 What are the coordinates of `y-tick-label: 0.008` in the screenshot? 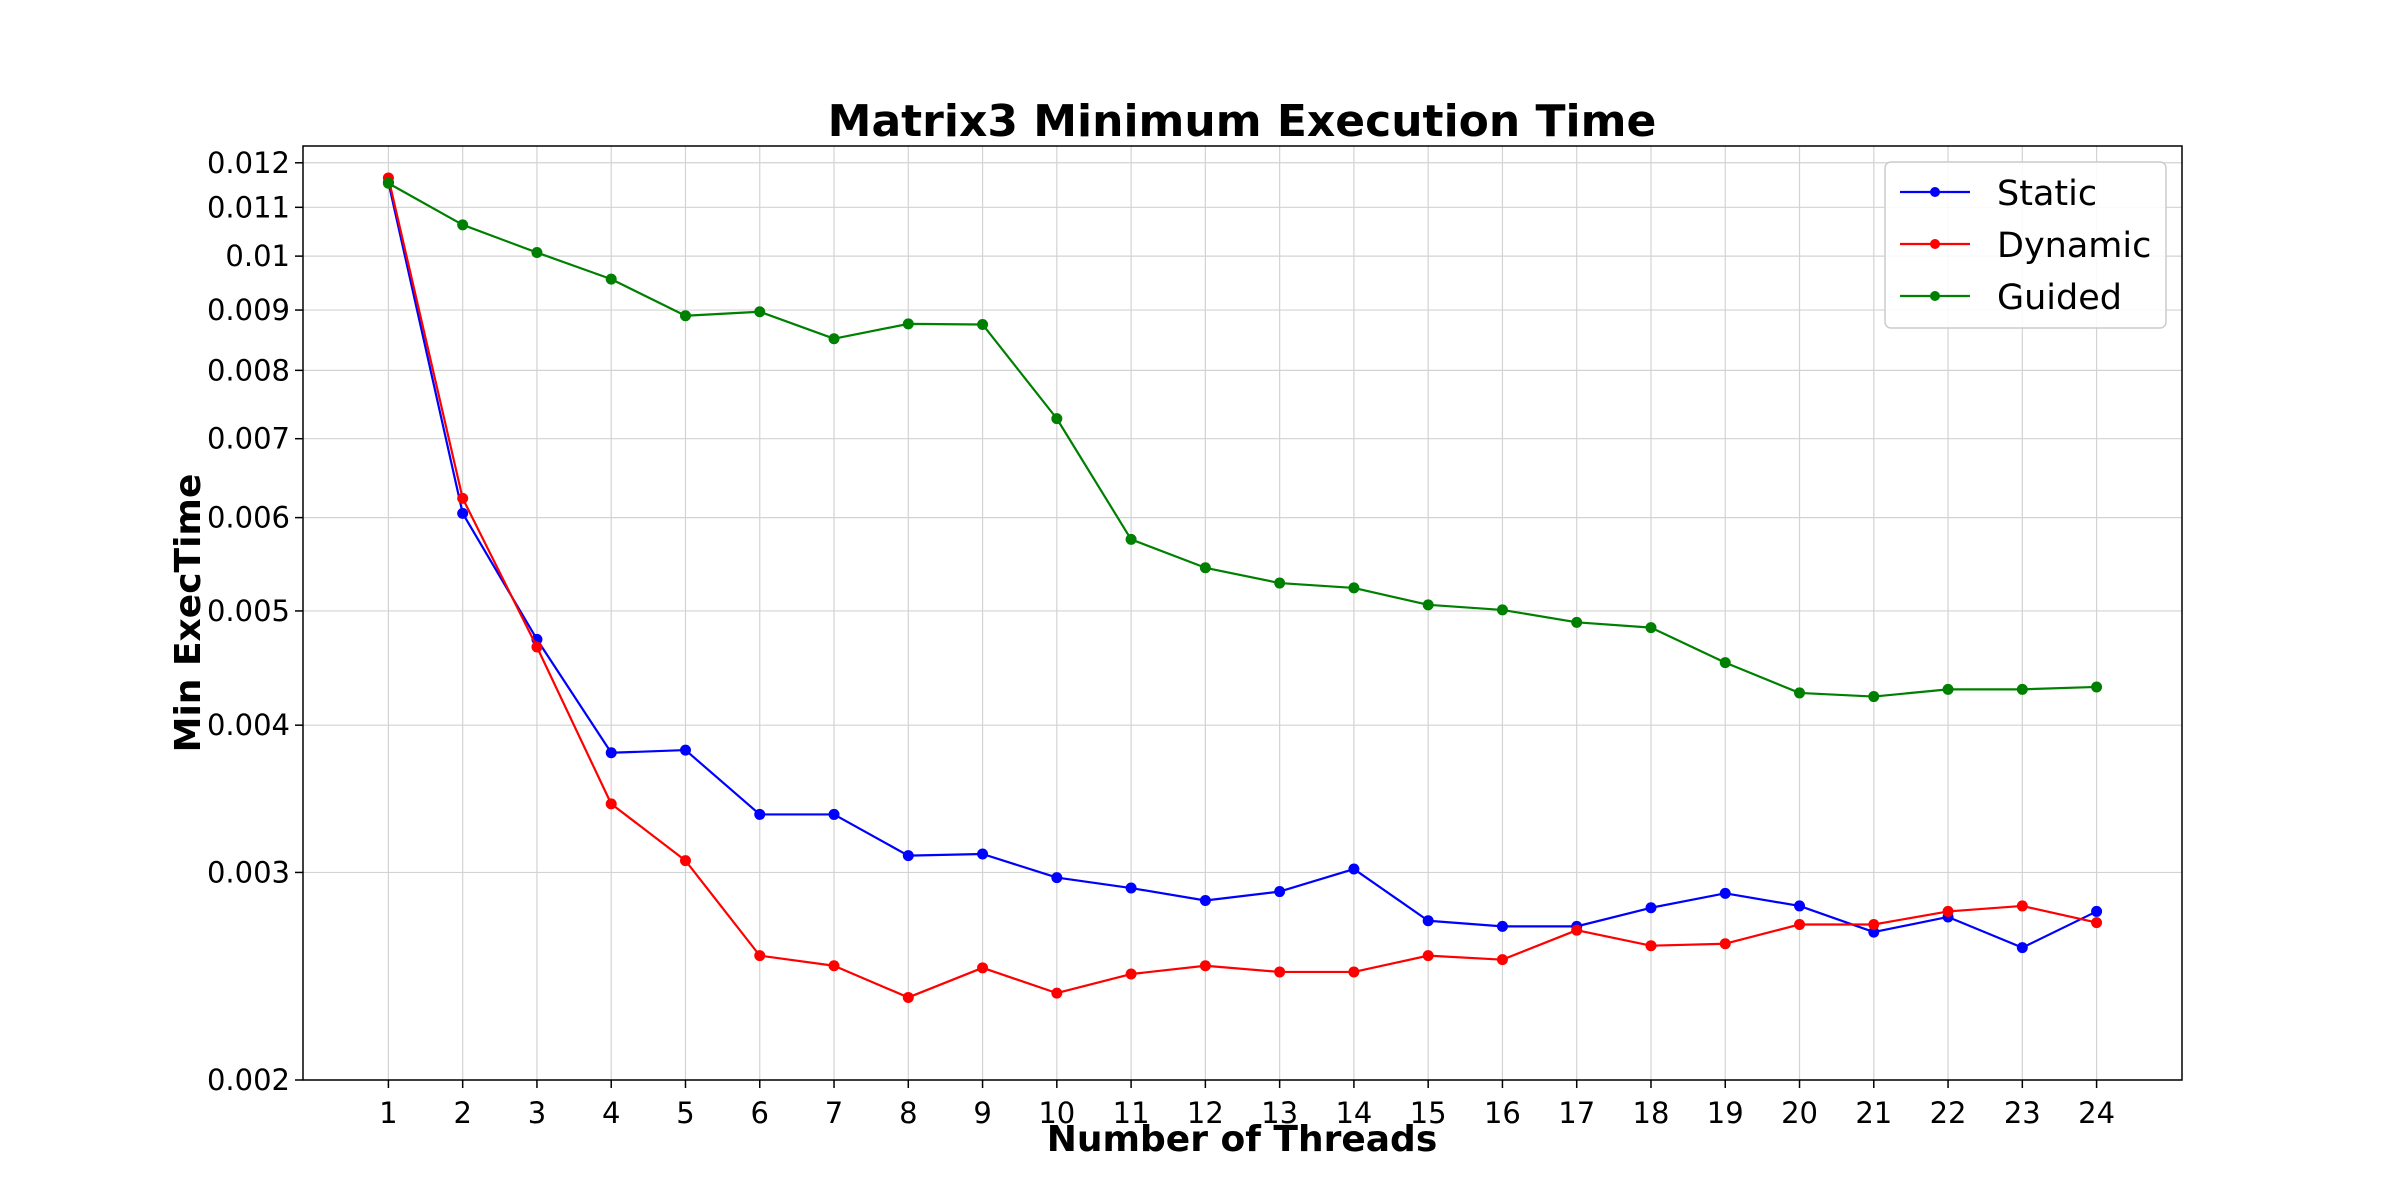 It's located at (248, 370).